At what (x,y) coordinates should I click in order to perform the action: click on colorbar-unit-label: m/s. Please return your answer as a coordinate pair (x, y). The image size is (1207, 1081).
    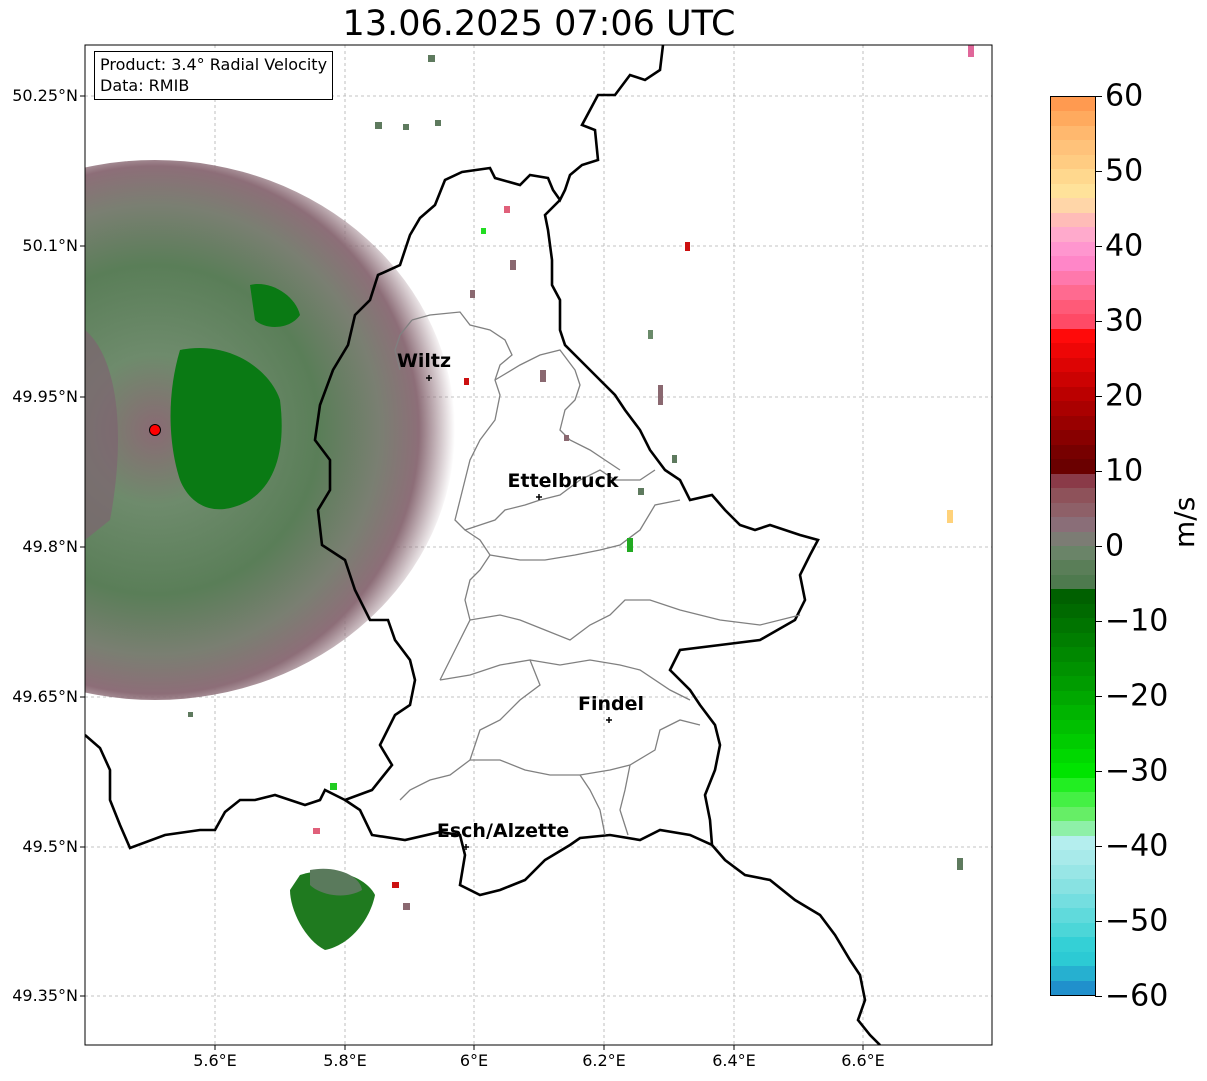
    Looking at the image, I should click on (1184, 522).